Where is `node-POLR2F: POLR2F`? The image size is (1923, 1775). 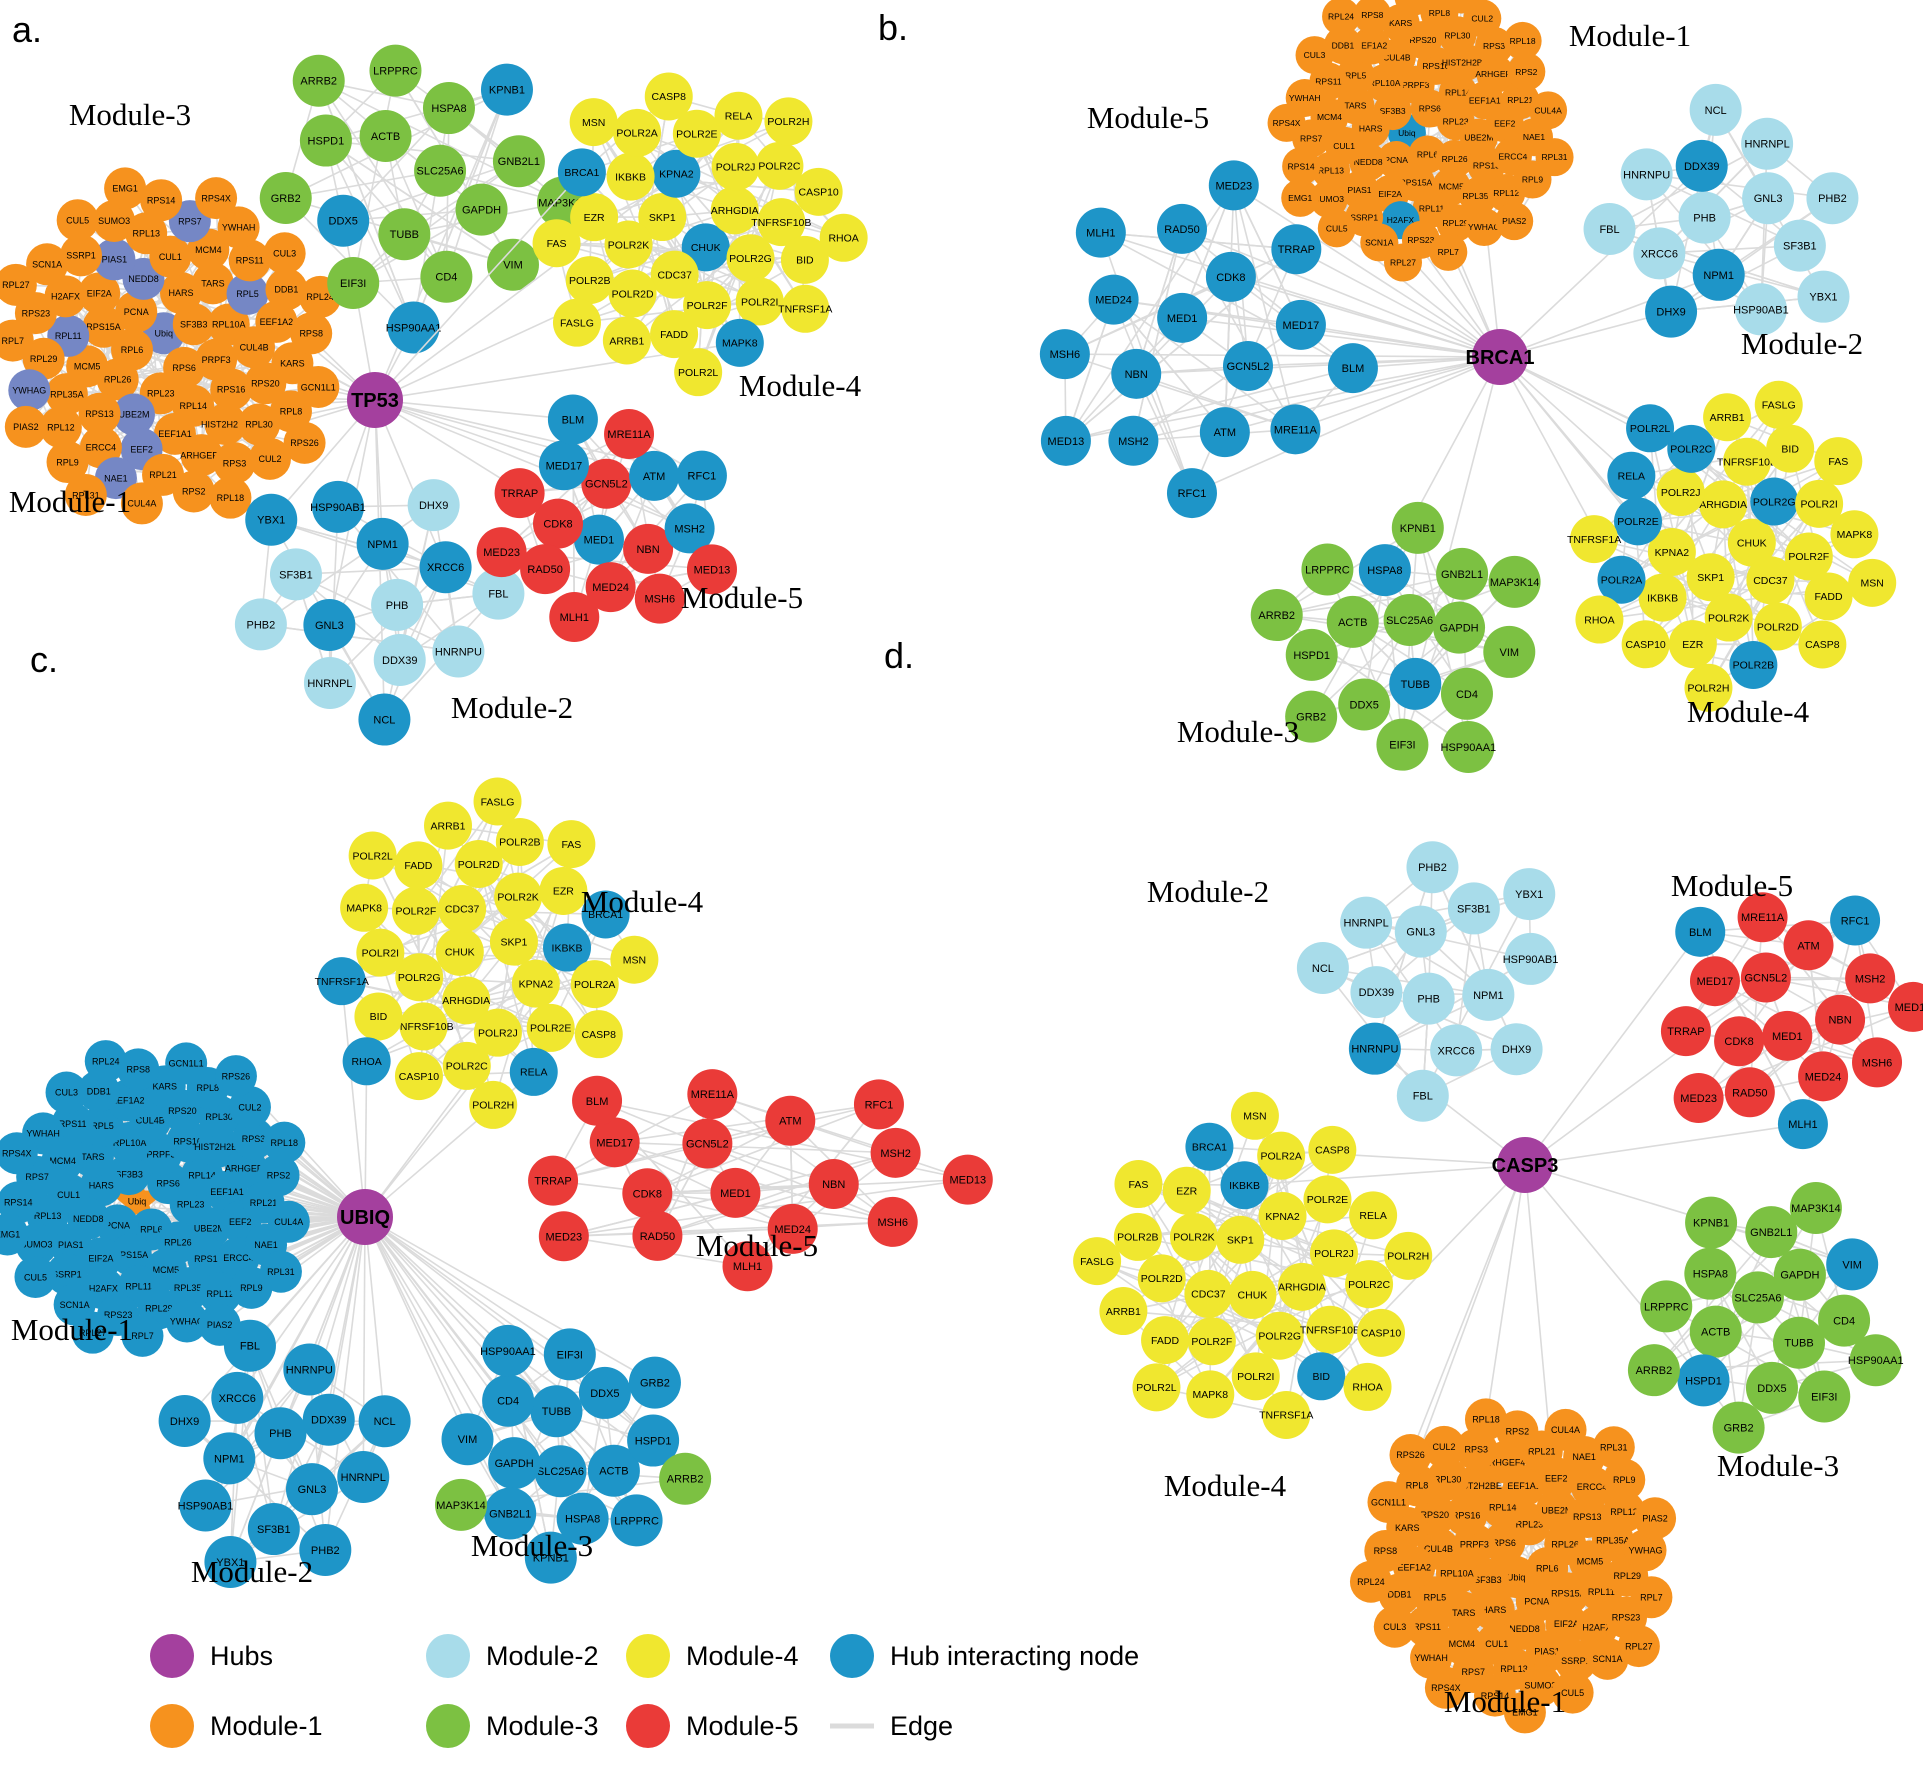
node-POLR2F: POLR2F is located at coordinates (1211, 1341).